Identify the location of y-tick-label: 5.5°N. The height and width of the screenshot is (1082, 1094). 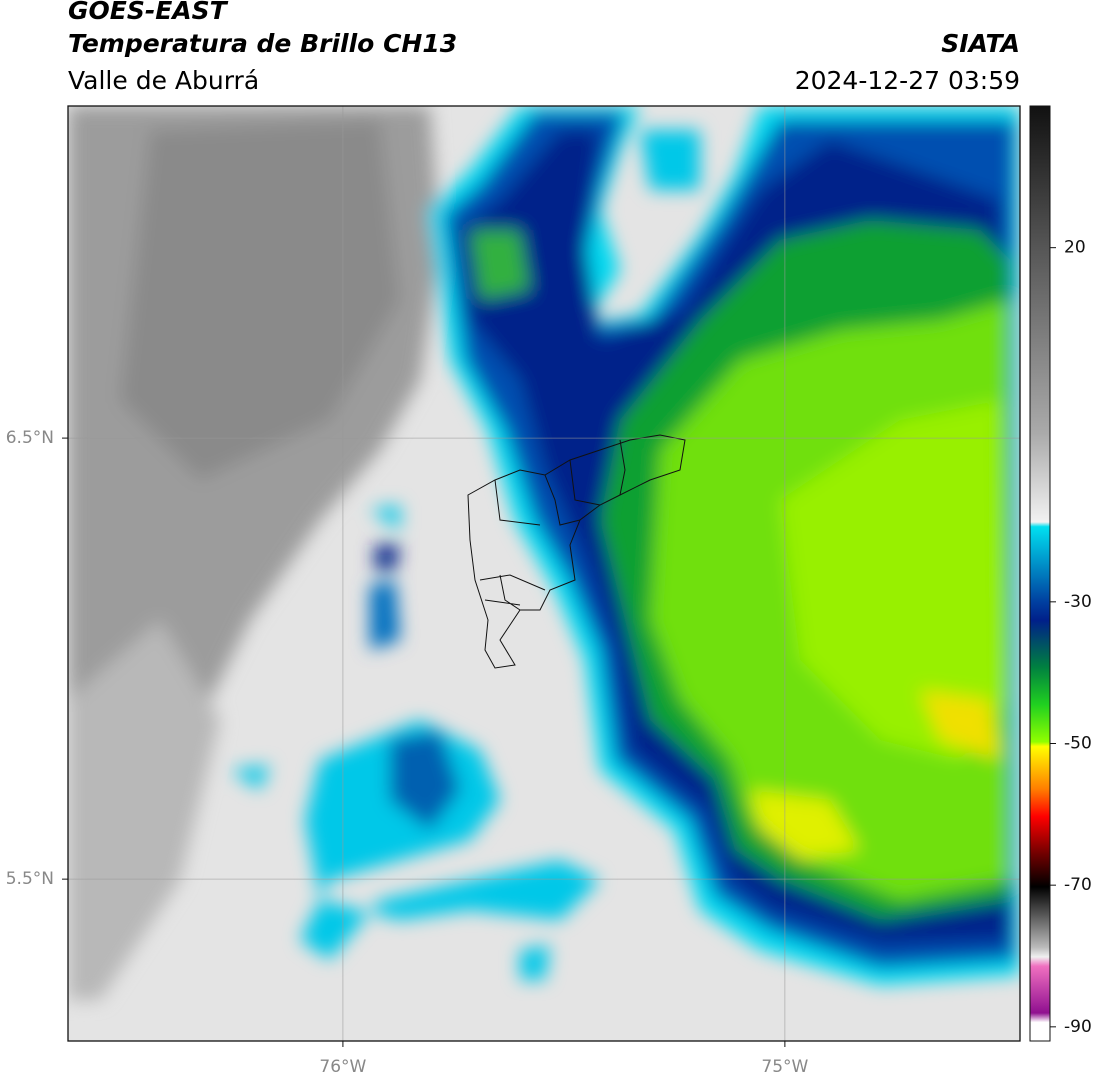
(30, 879).